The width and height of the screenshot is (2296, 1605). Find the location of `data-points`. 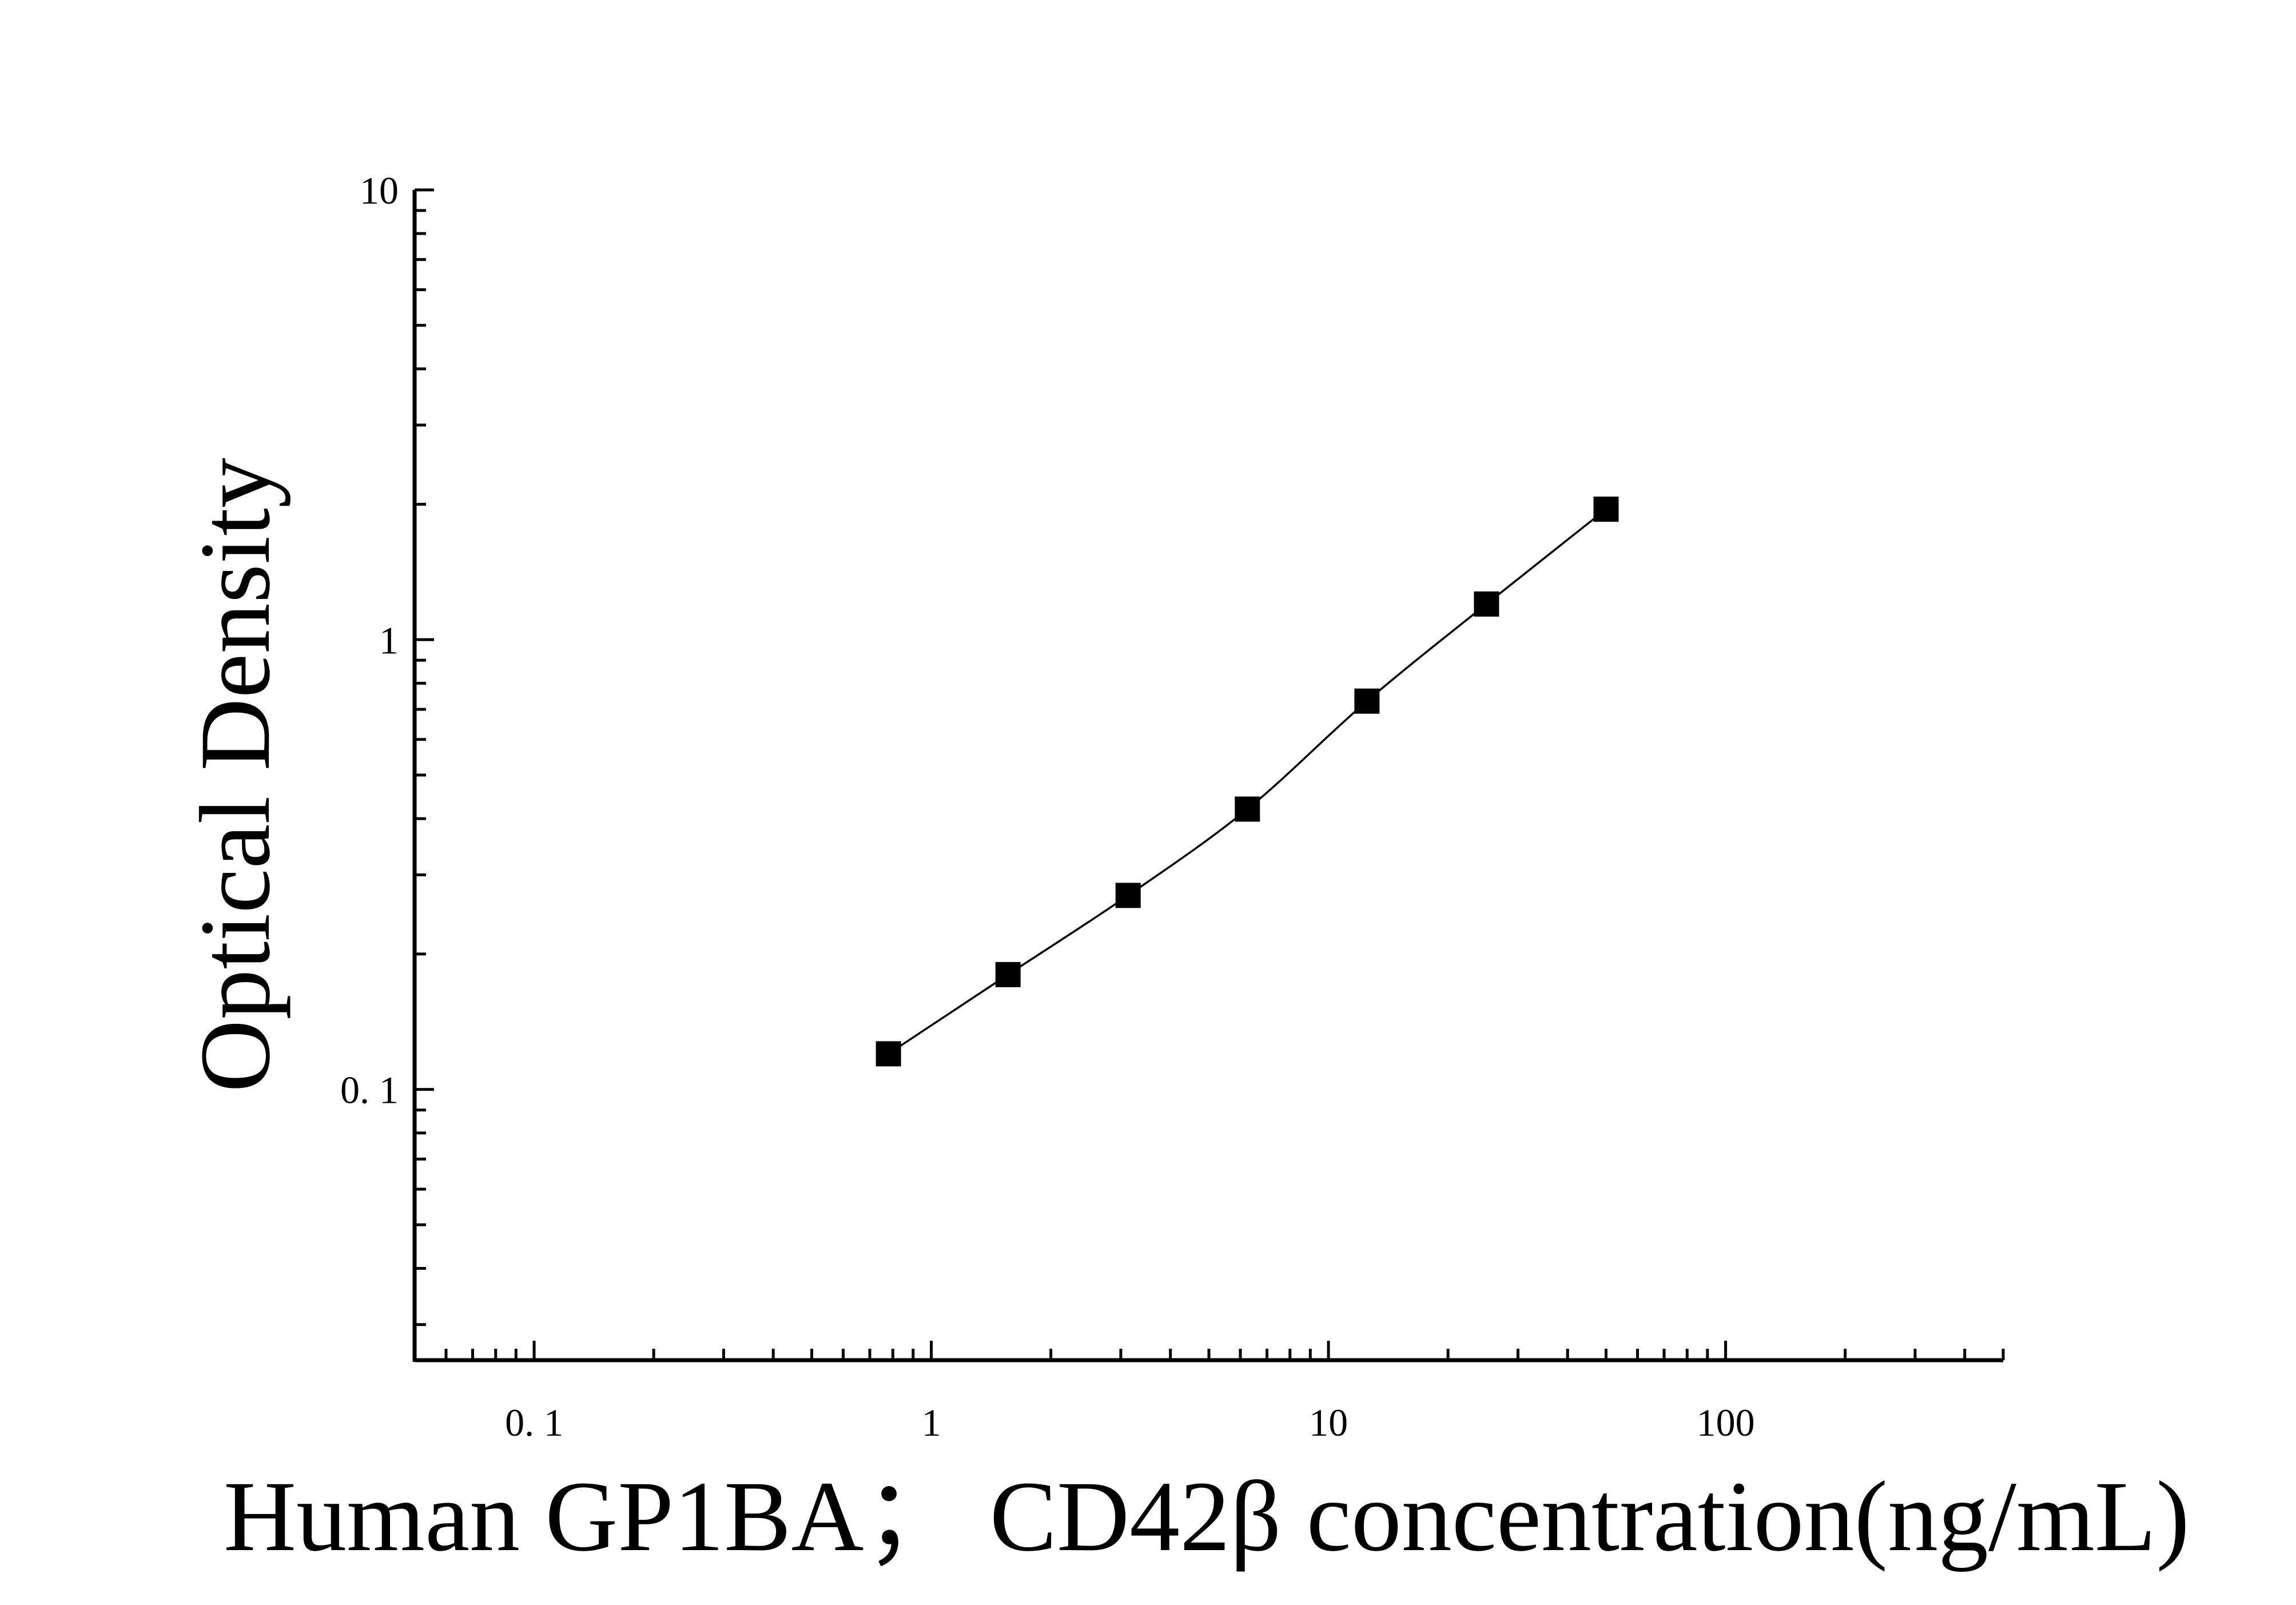

data-points is located at coordinates (1247, 781).